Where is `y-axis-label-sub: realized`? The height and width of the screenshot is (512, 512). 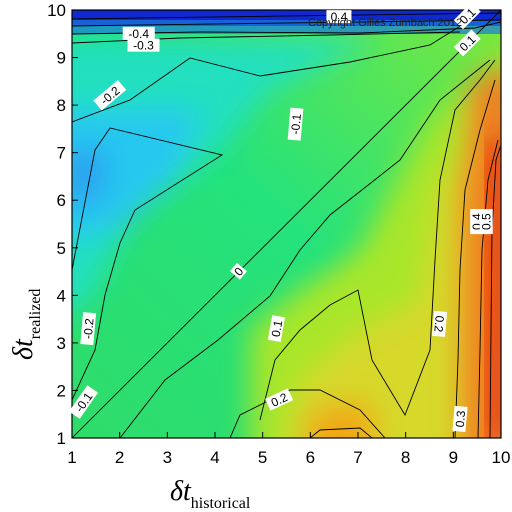 y-axis-label-sub: realized is located at coordinates (35, 314).